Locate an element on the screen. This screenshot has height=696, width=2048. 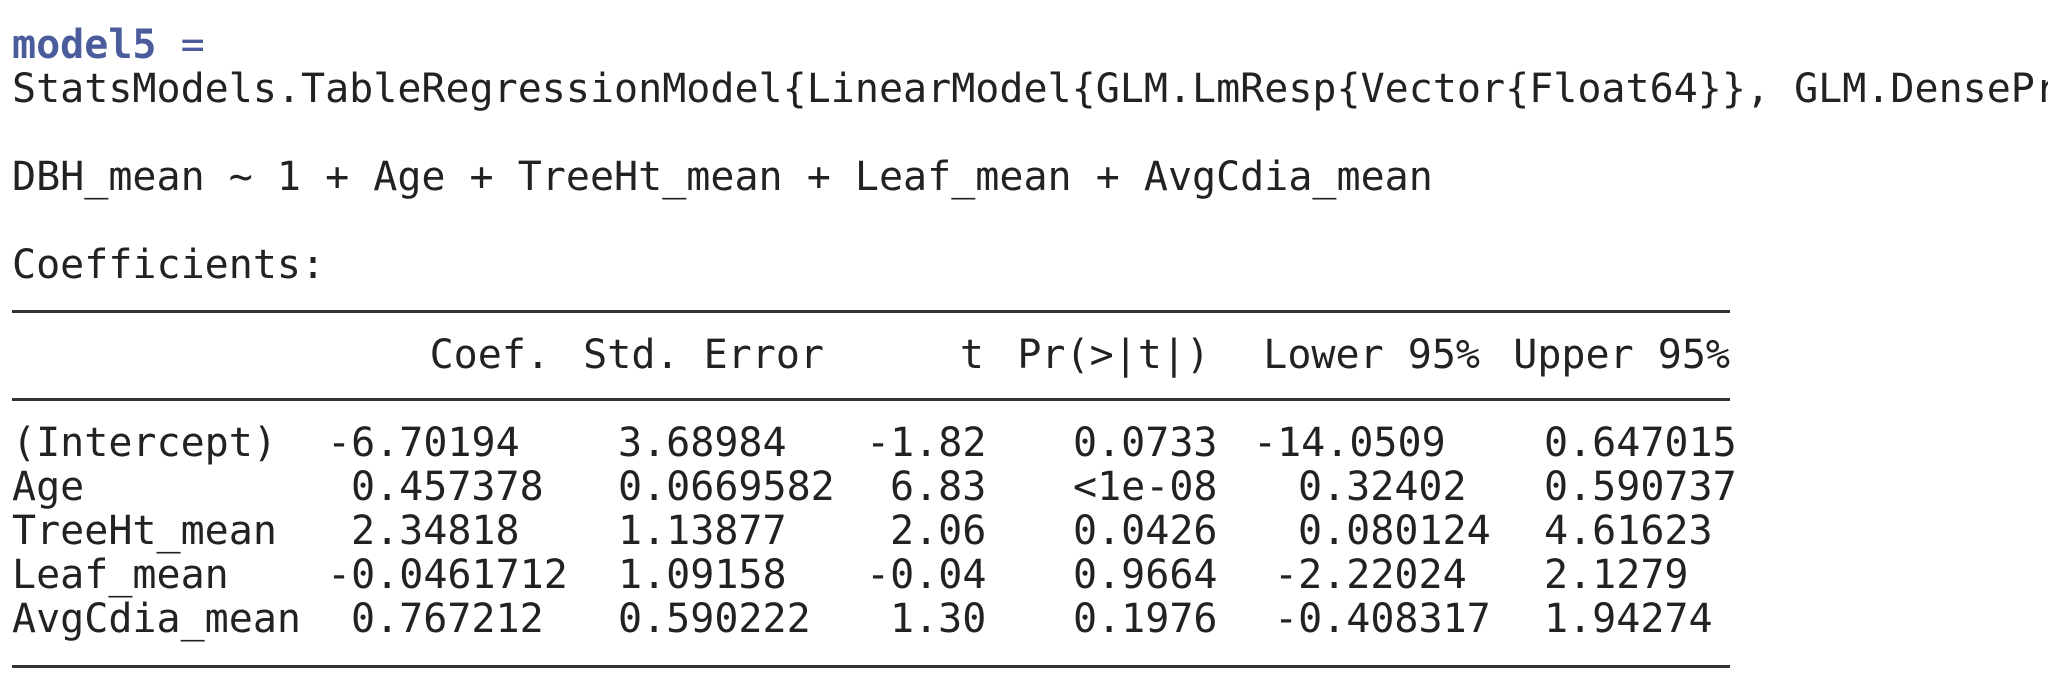
row-lower-95: 0.32402 is located at coordinates (1382, 487).